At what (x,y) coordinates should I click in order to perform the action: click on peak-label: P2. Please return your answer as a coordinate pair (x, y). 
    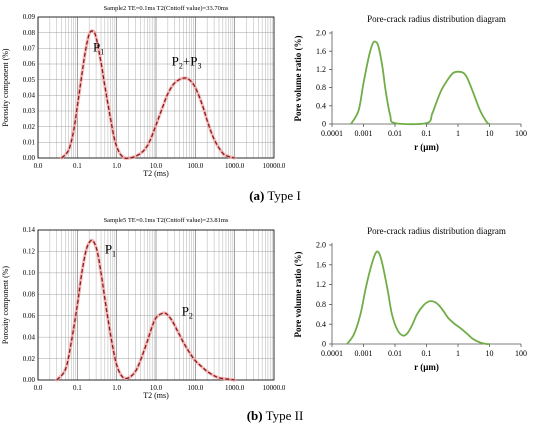
    Looking at the image, I should click on (187, 312).